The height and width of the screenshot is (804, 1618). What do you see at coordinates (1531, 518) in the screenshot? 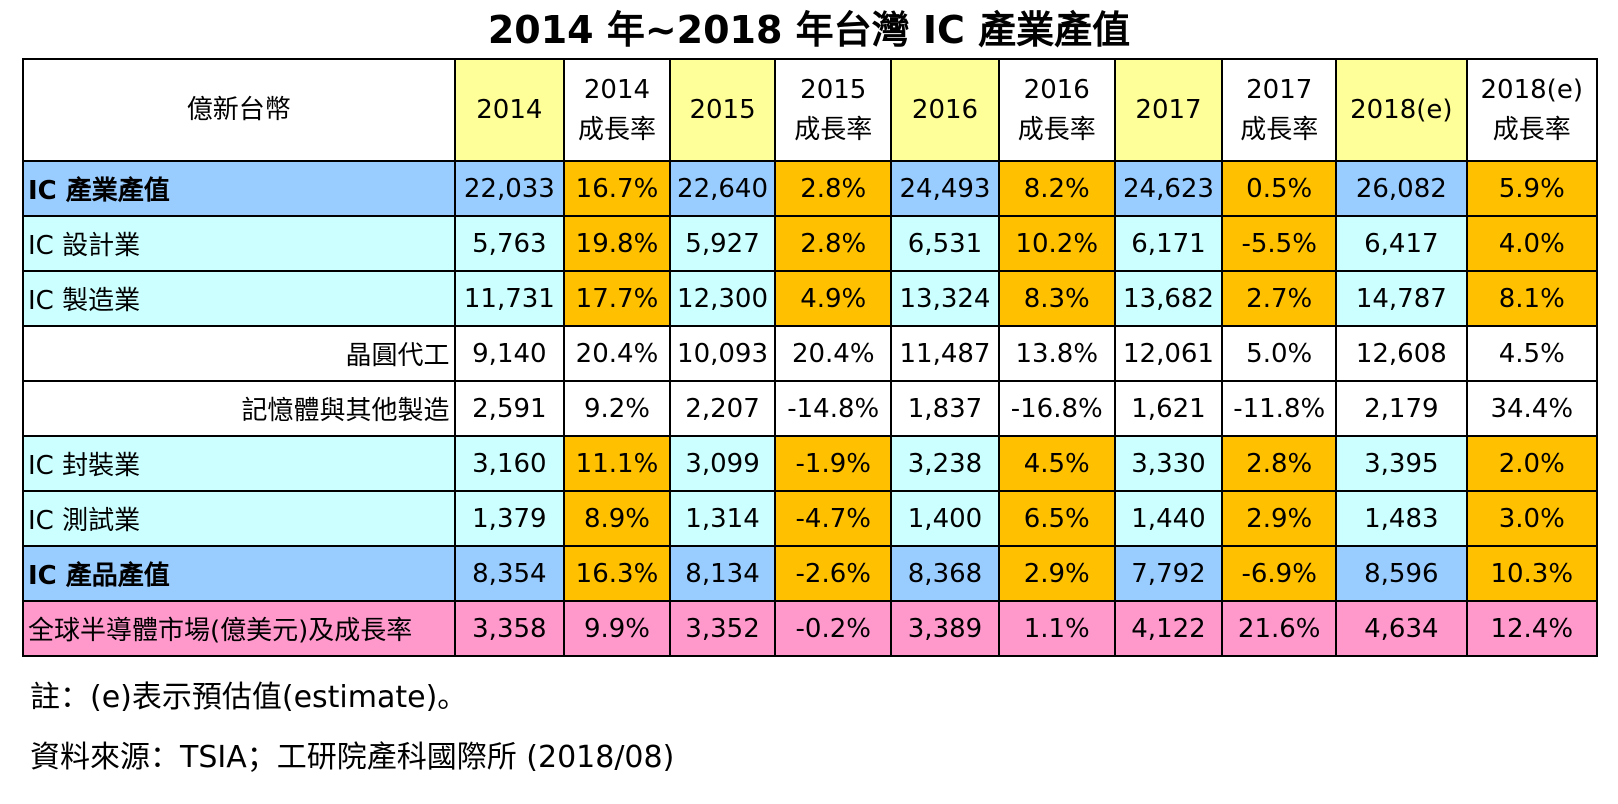
I see `growth-cell: 3.0%` at bounding box center [1531, 518].